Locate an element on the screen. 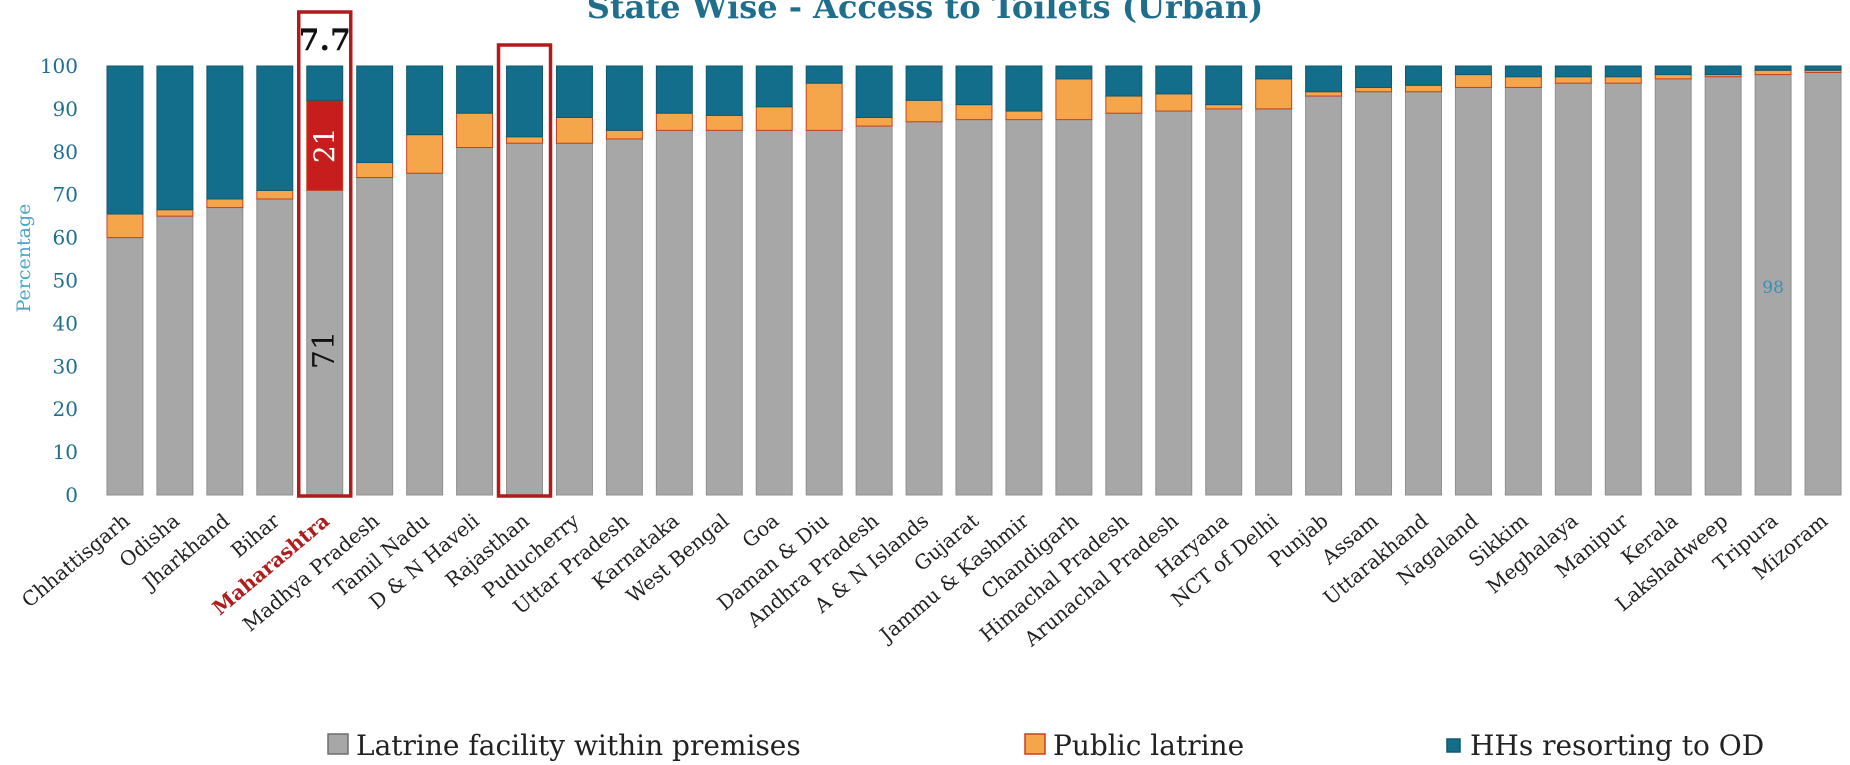  bar-tamil-nadu-public-latrine is located at coordinates (425, 154).